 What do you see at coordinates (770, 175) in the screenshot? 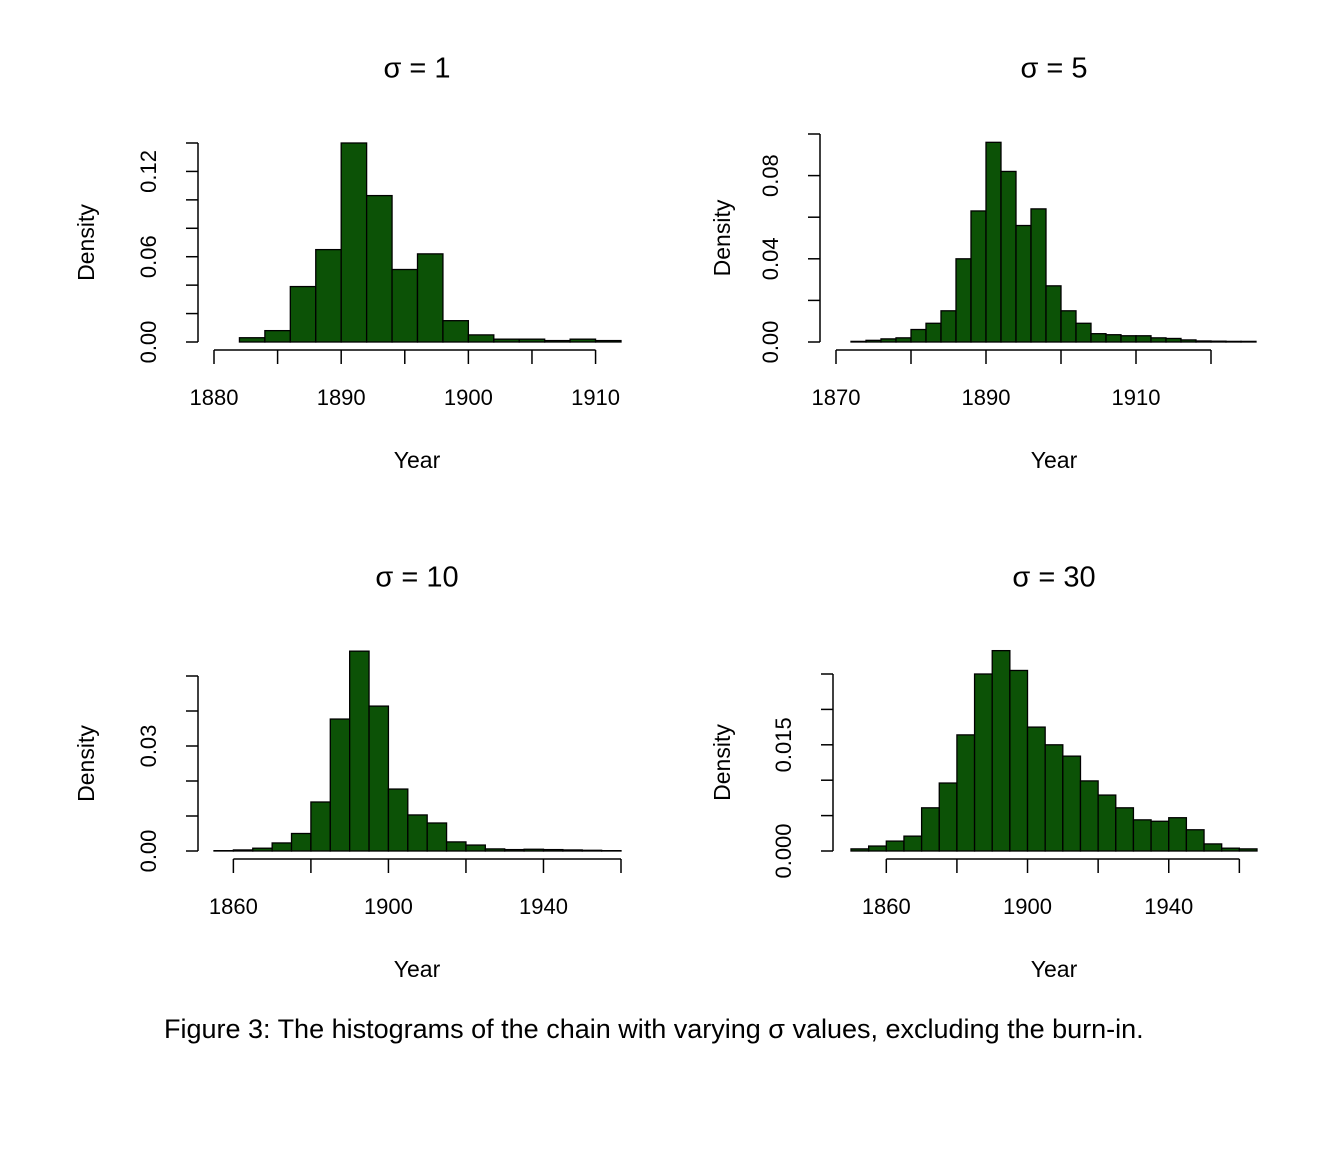
I see `y-tick-label: 0.08` at bounding box center [770, 175].